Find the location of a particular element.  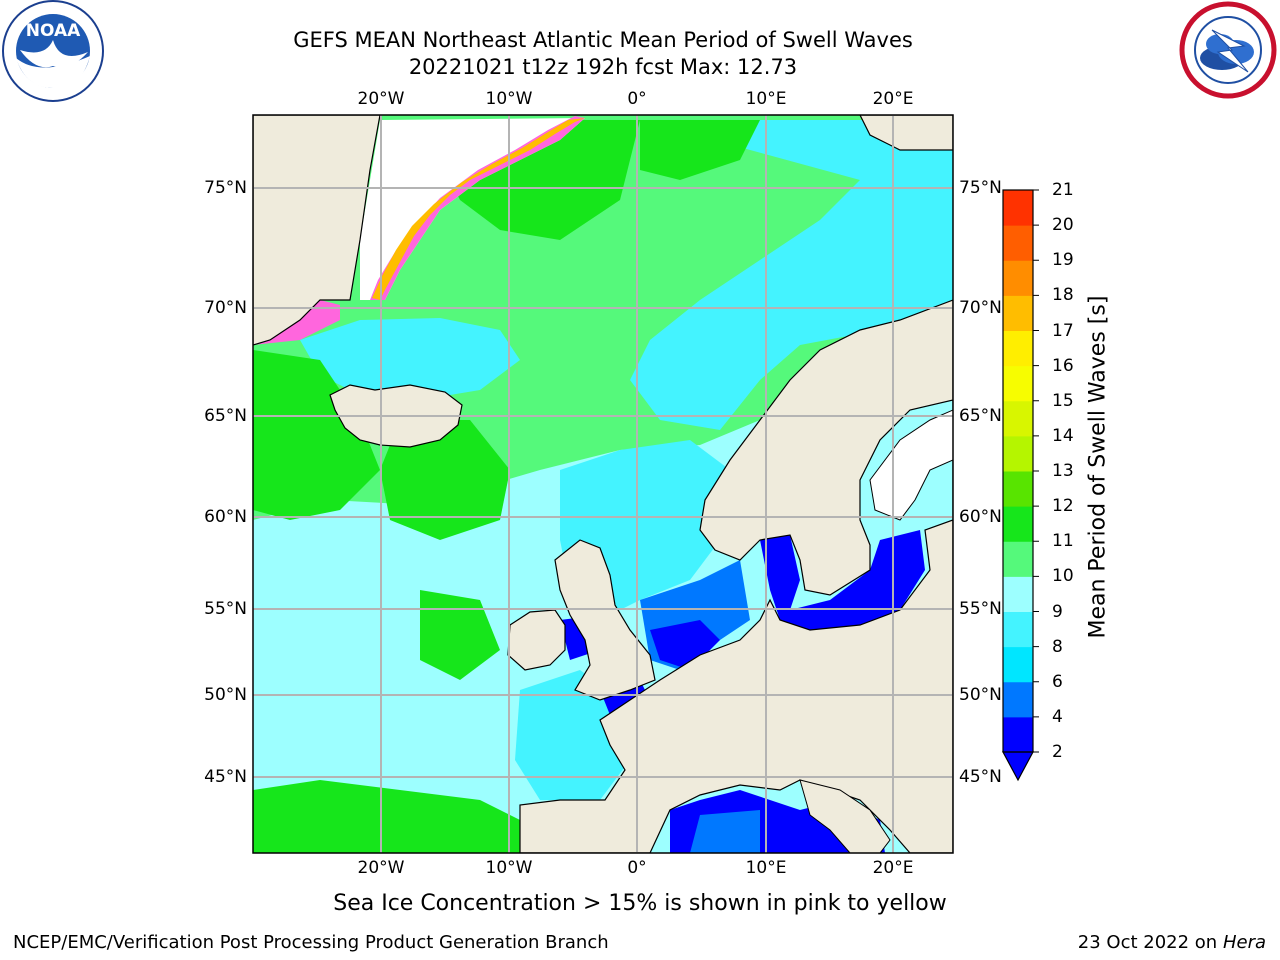

lat-tick-right: 70°N is located at coordinates (980, 308).